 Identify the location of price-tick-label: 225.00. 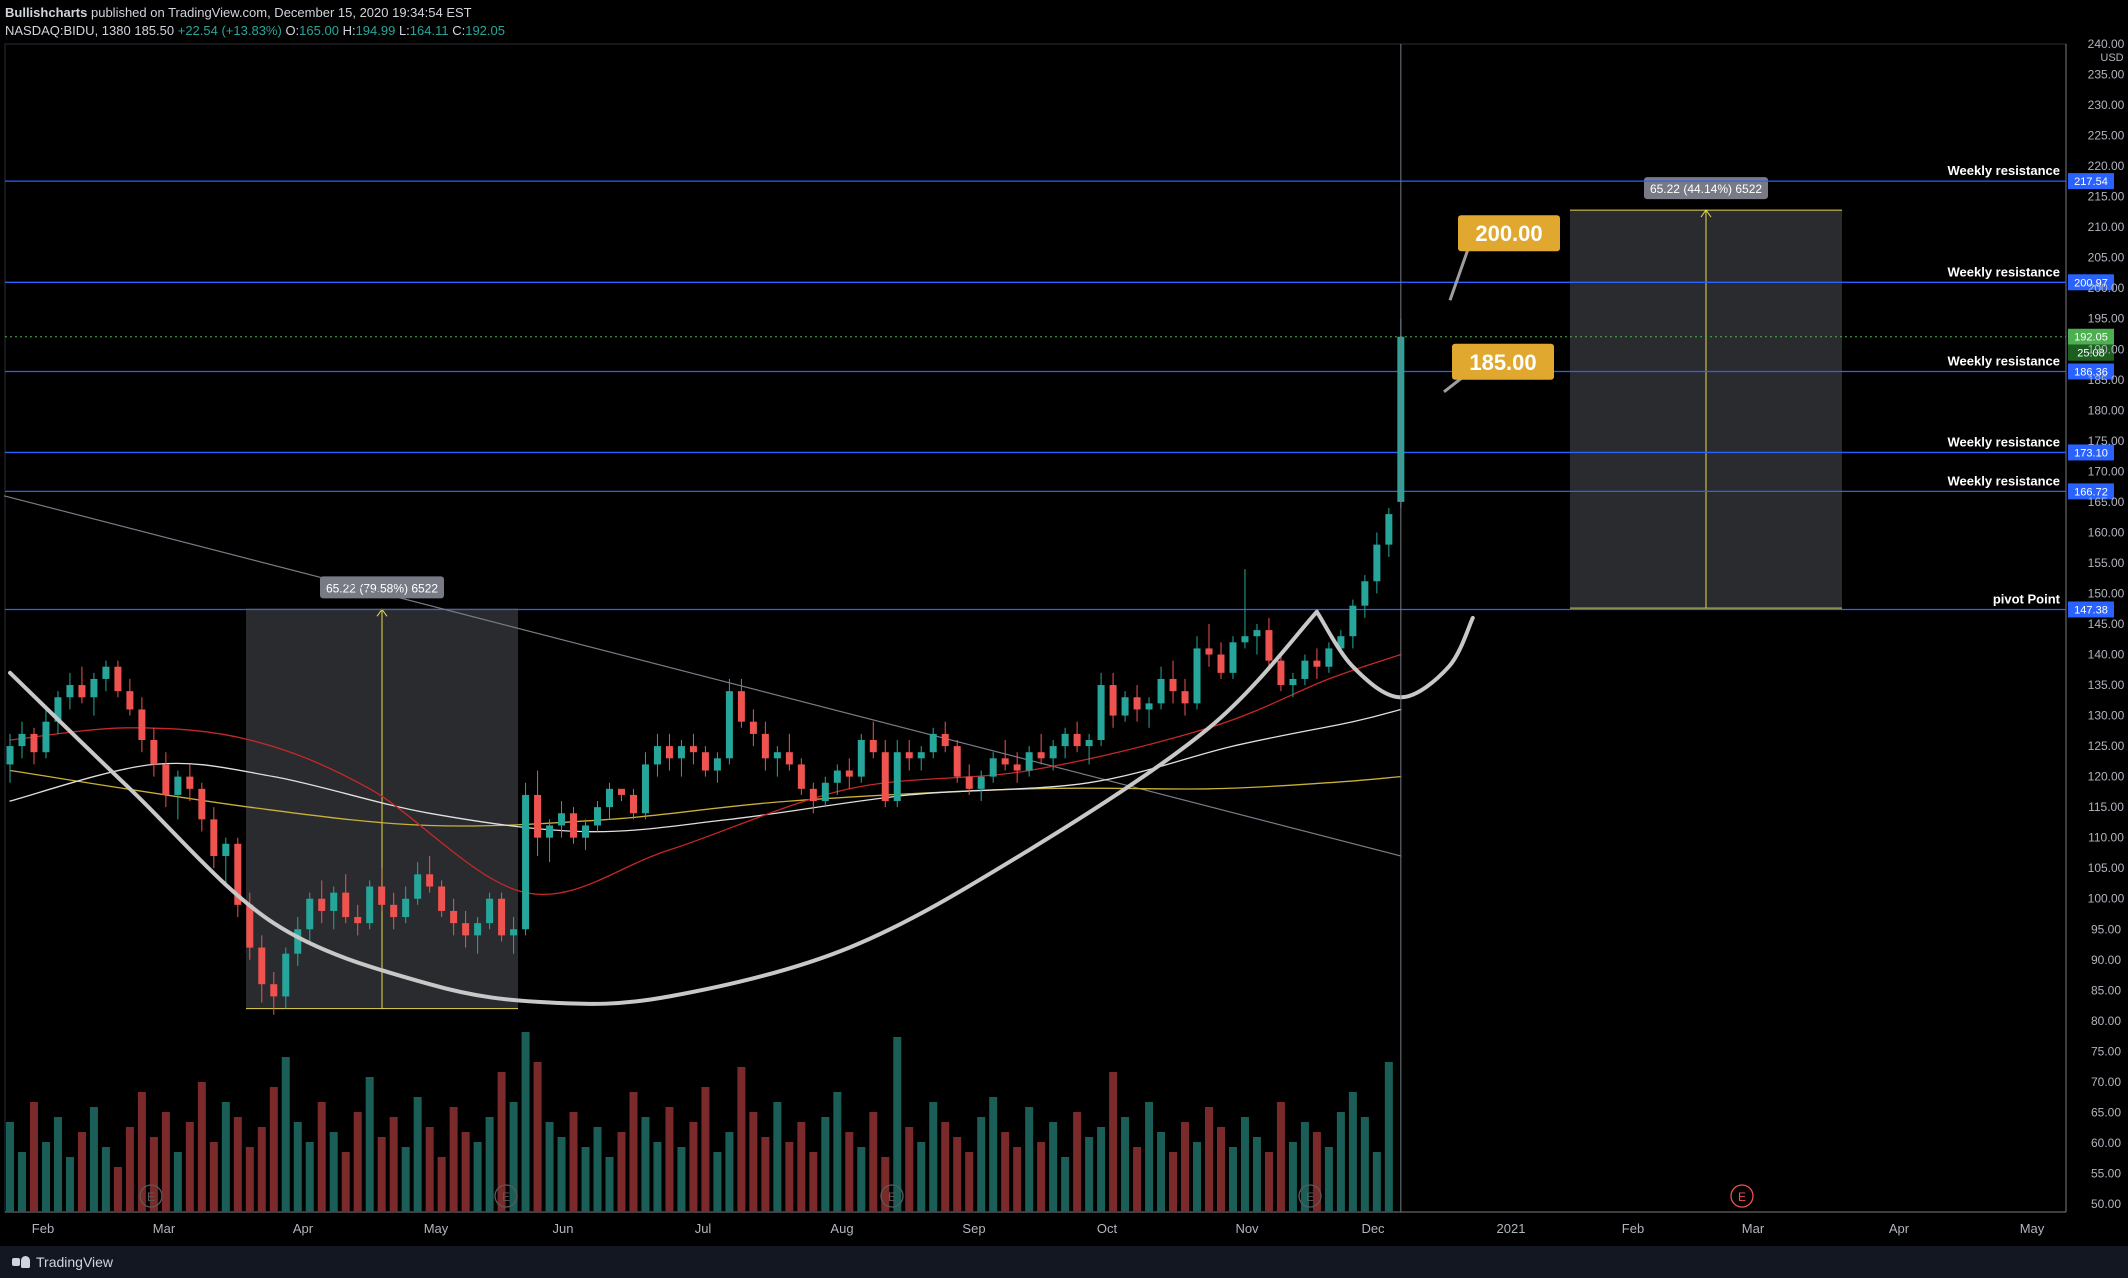
(2106, 136).